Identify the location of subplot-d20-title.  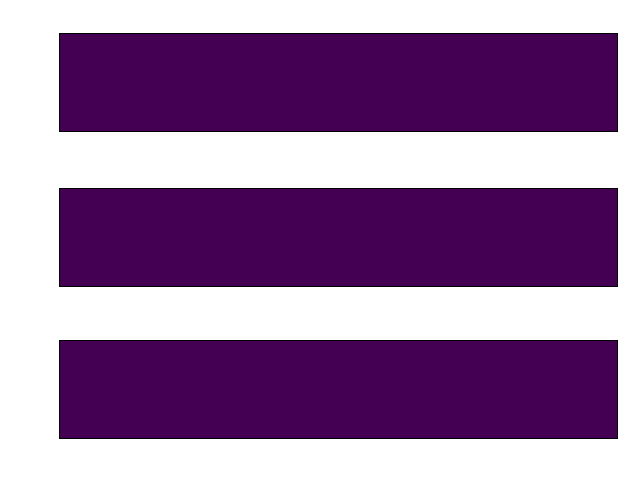
(338, 176).